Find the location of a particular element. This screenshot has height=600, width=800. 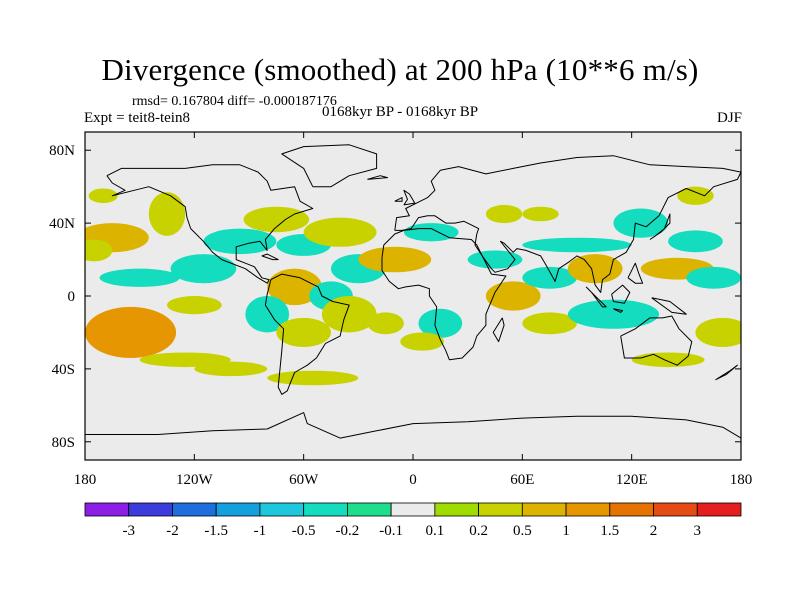

colorbar-label: -3 is located at coordinates (128, 531).